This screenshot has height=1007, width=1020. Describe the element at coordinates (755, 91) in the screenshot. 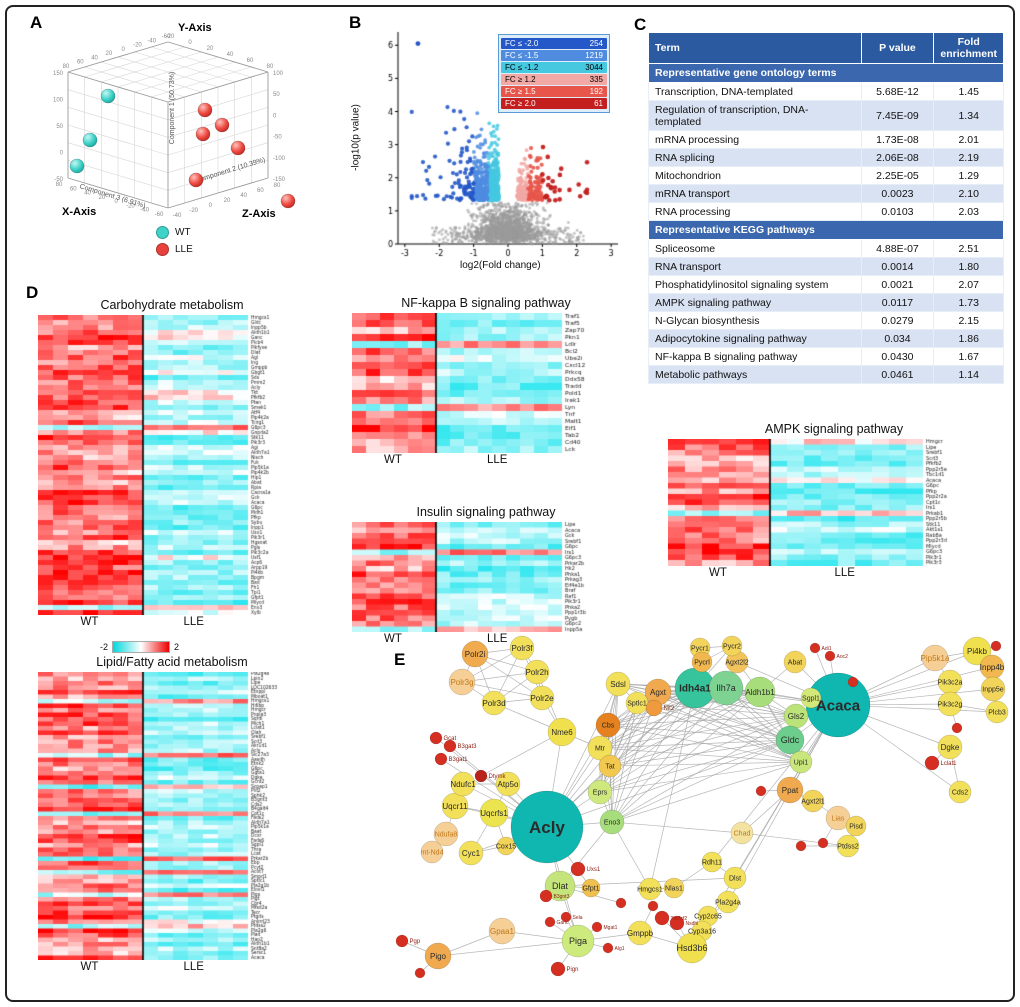

I see `term-cell: Transcription, DNA-templated` at that location.